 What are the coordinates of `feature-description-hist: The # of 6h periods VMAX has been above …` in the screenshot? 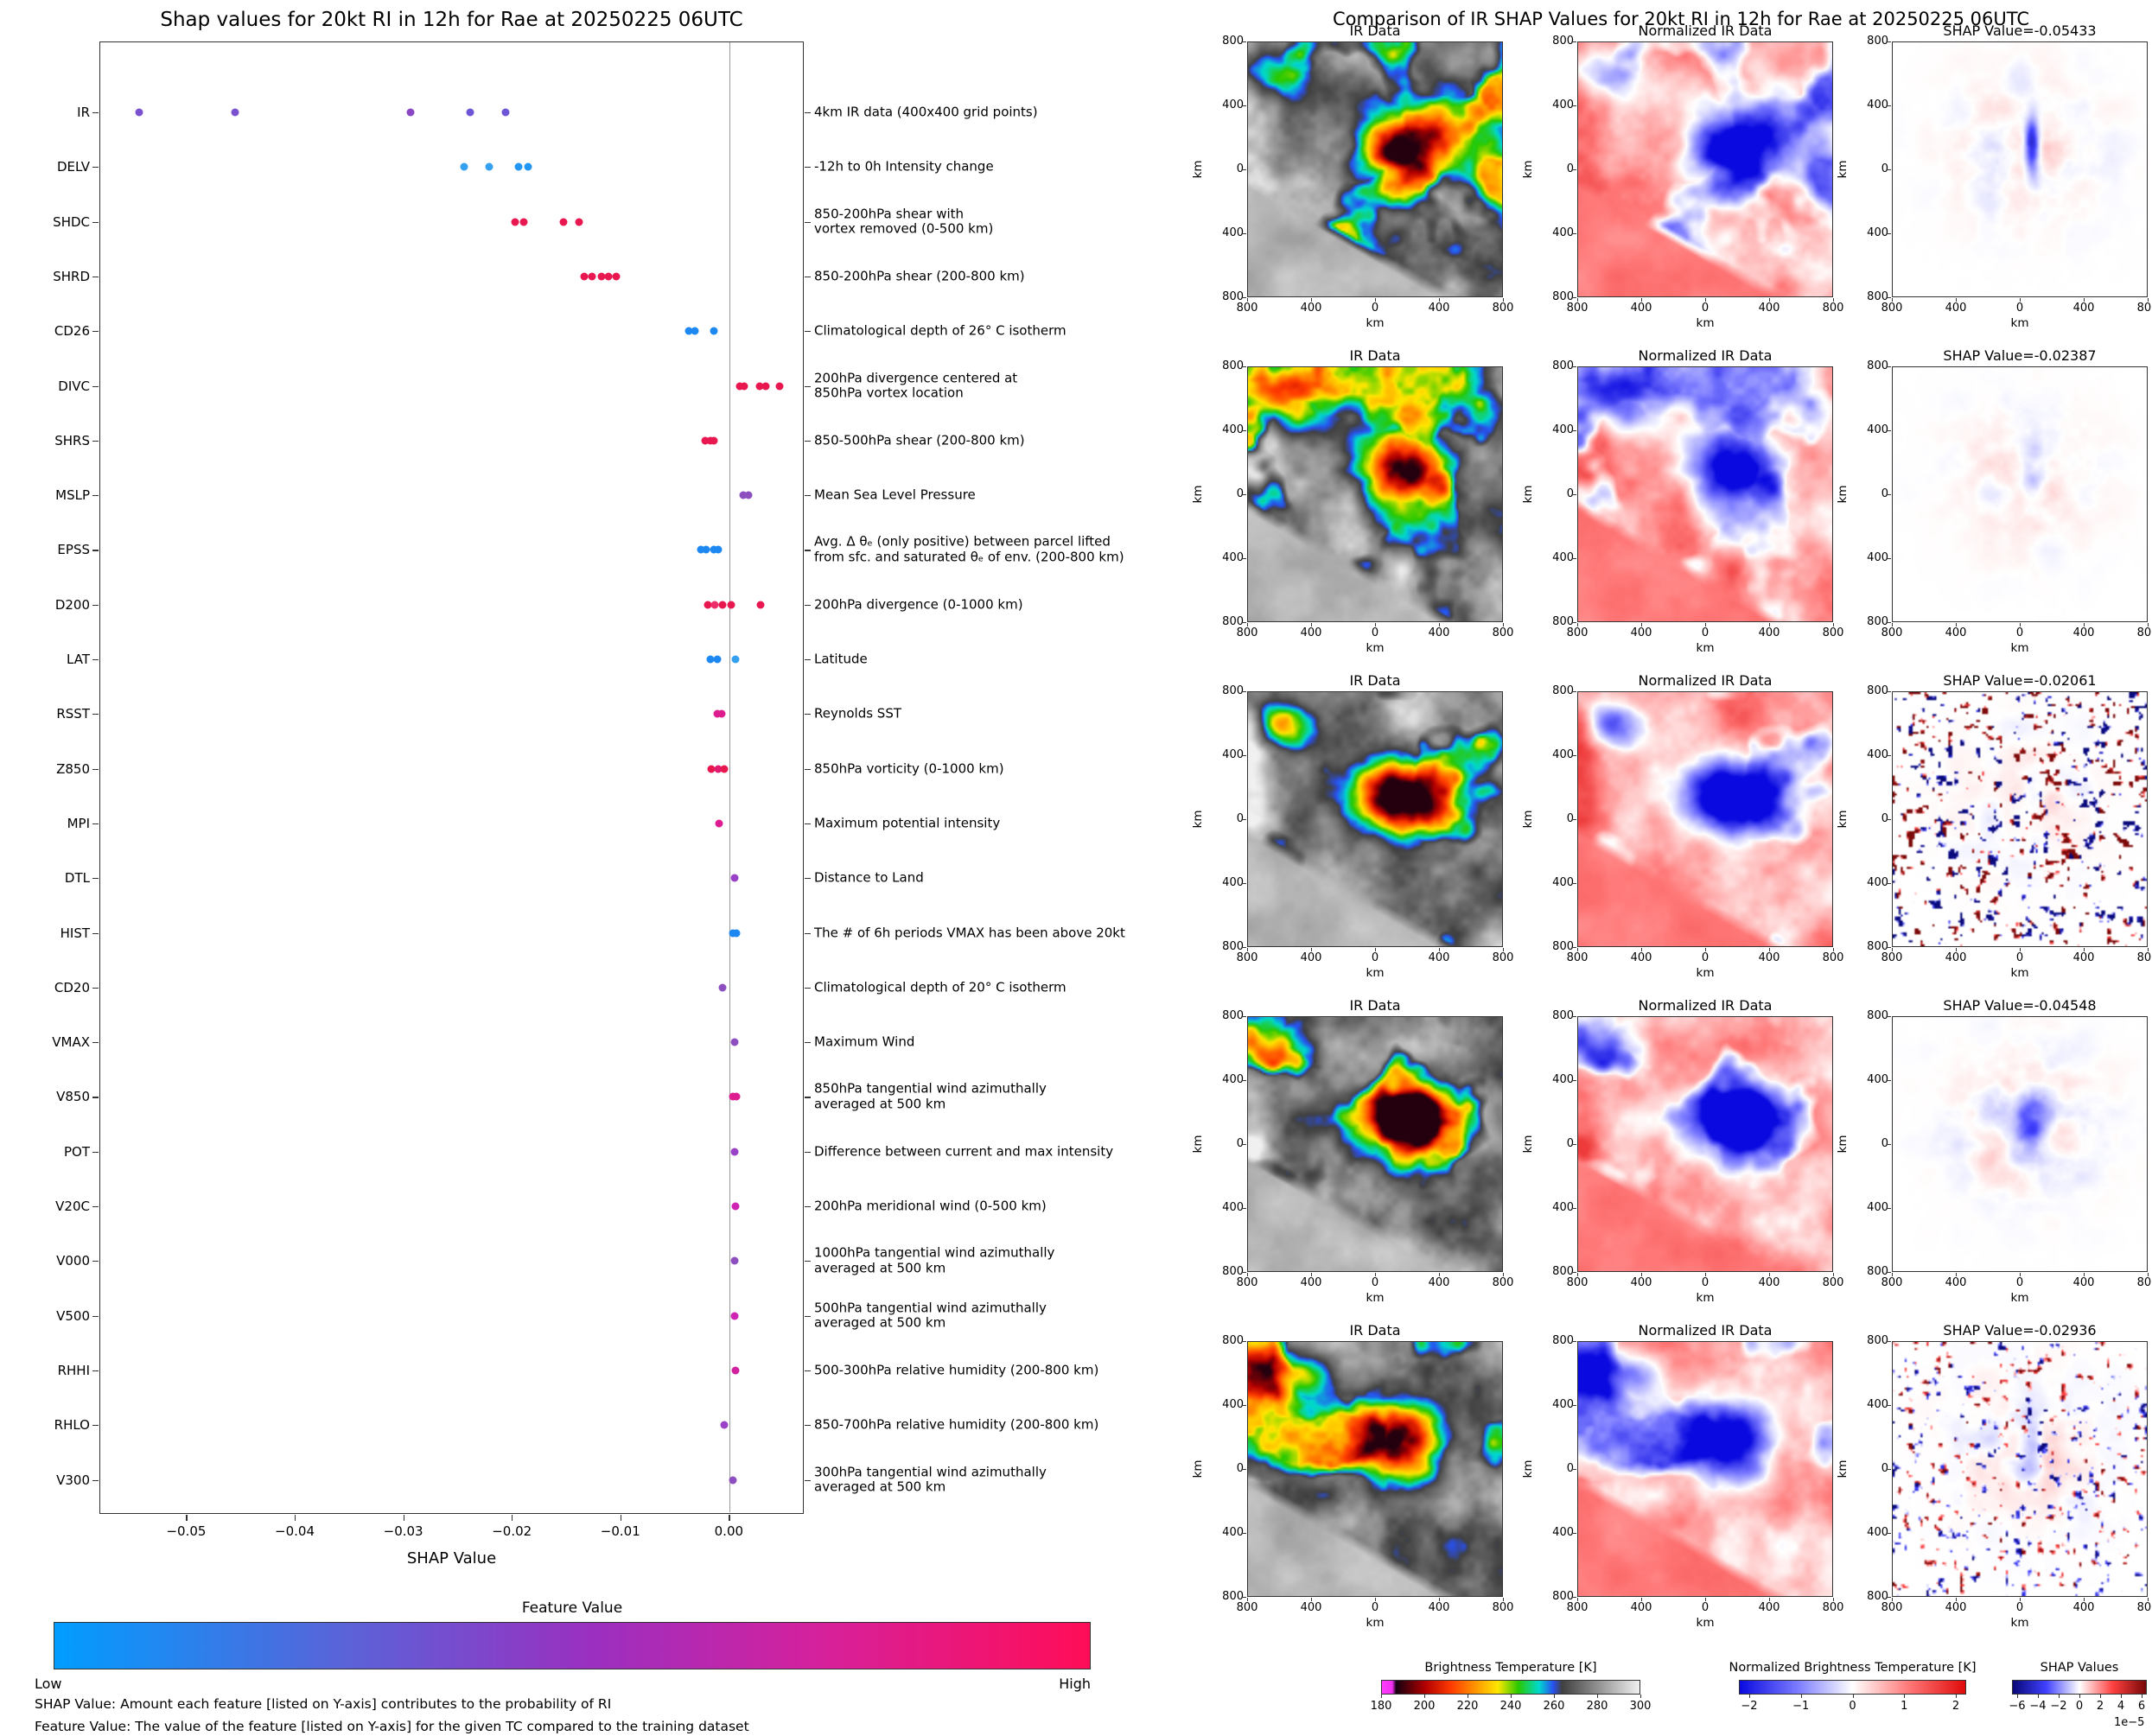 It's located at (969, 932).